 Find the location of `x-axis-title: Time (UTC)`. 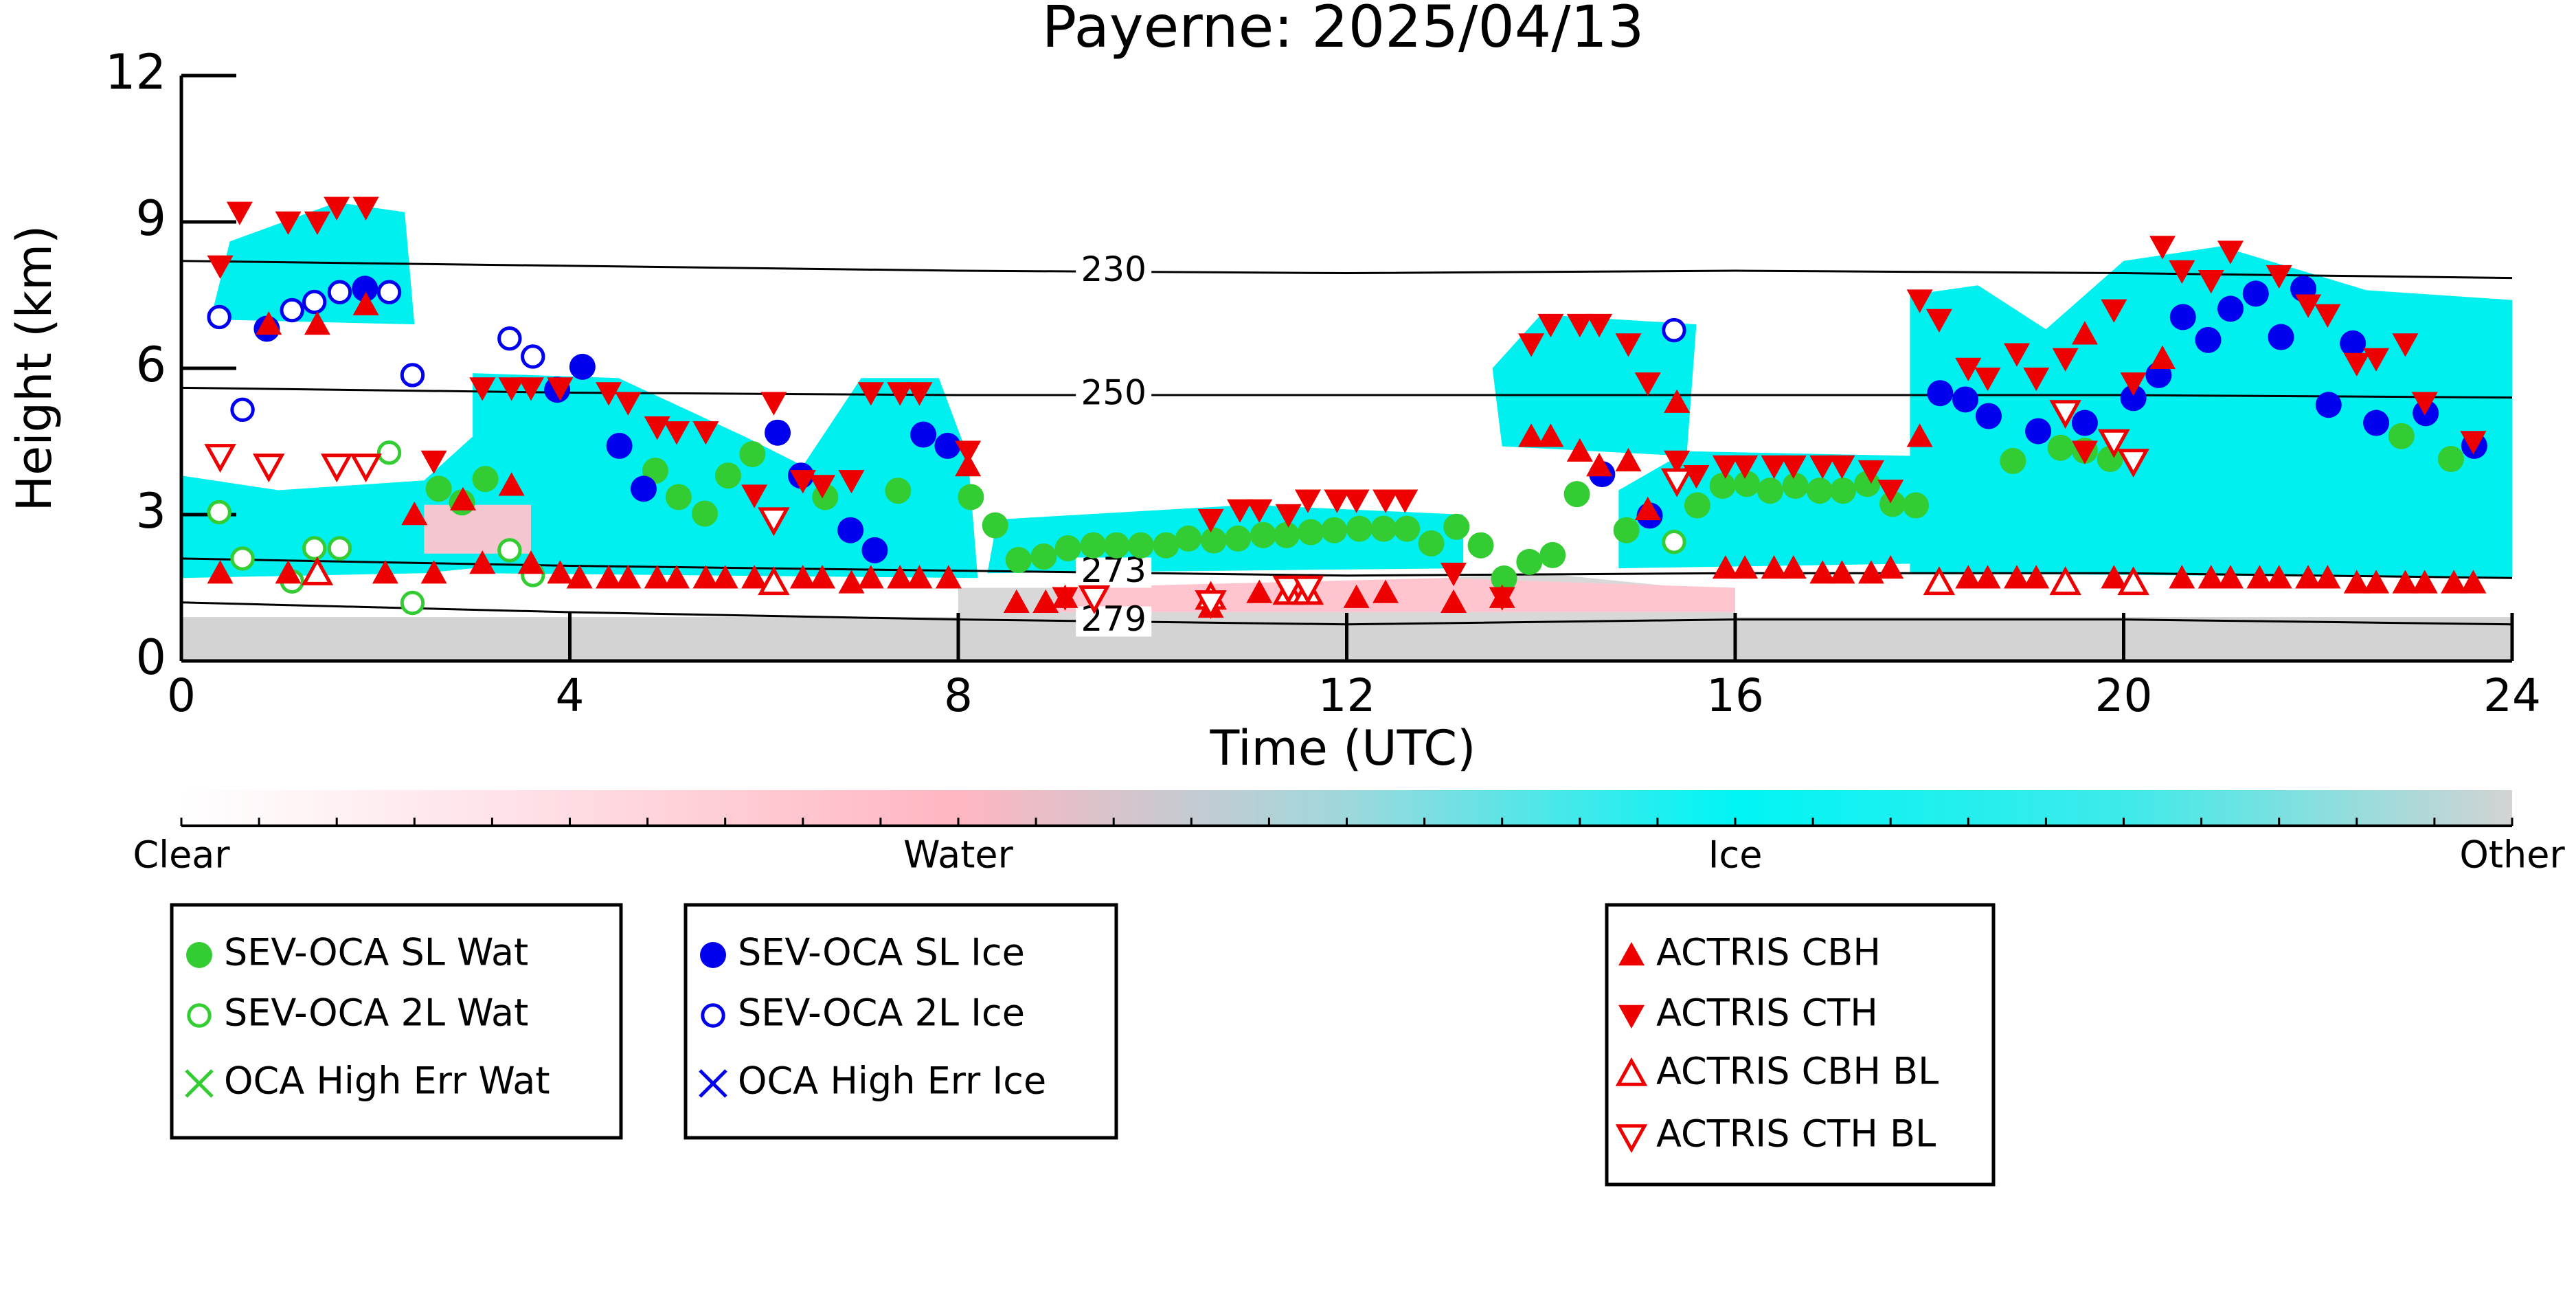

x-axis-title: Time (UTC) is located at coordinates (1343, 748).